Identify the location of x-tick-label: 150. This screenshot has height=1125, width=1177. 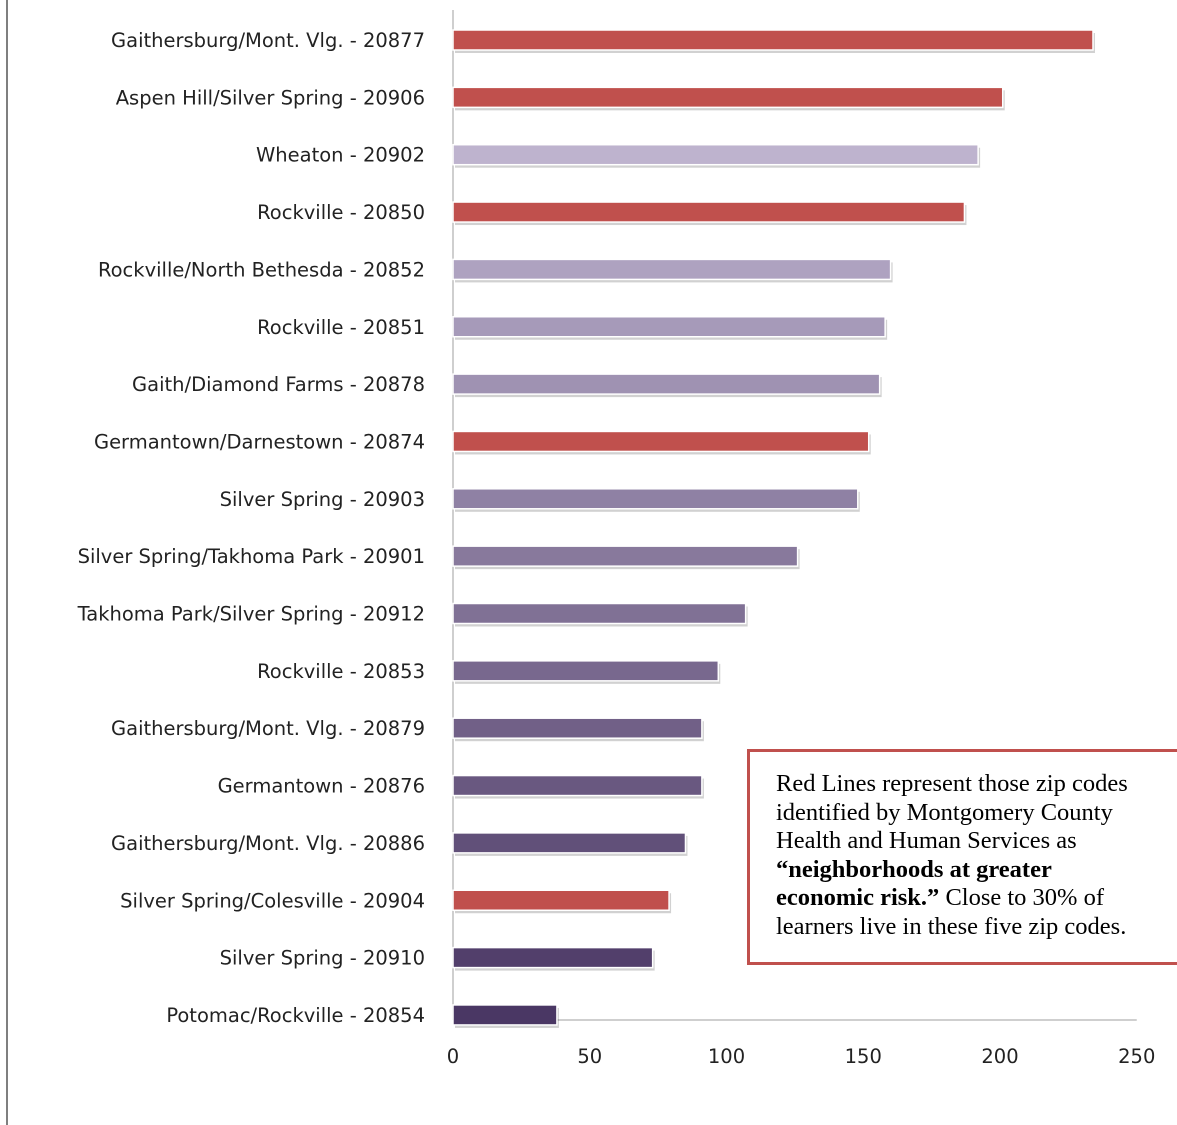
(863, 1056).